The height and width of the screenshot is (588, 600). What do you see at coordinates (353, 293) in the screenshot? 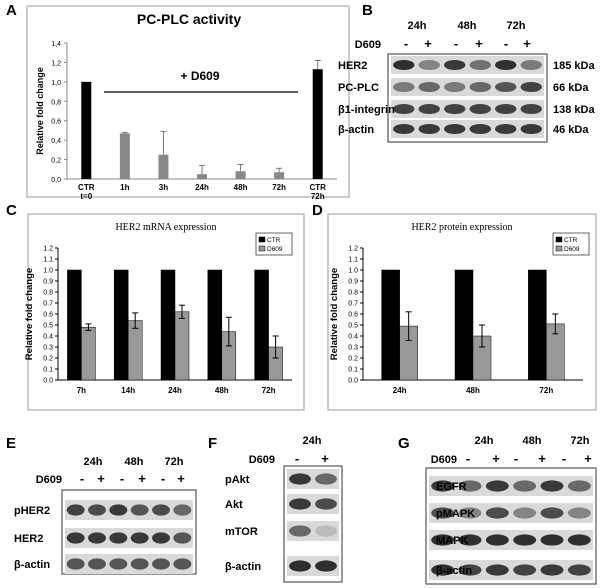
I see `y-tick-label: 0.8` at bounding box center [353, 293].